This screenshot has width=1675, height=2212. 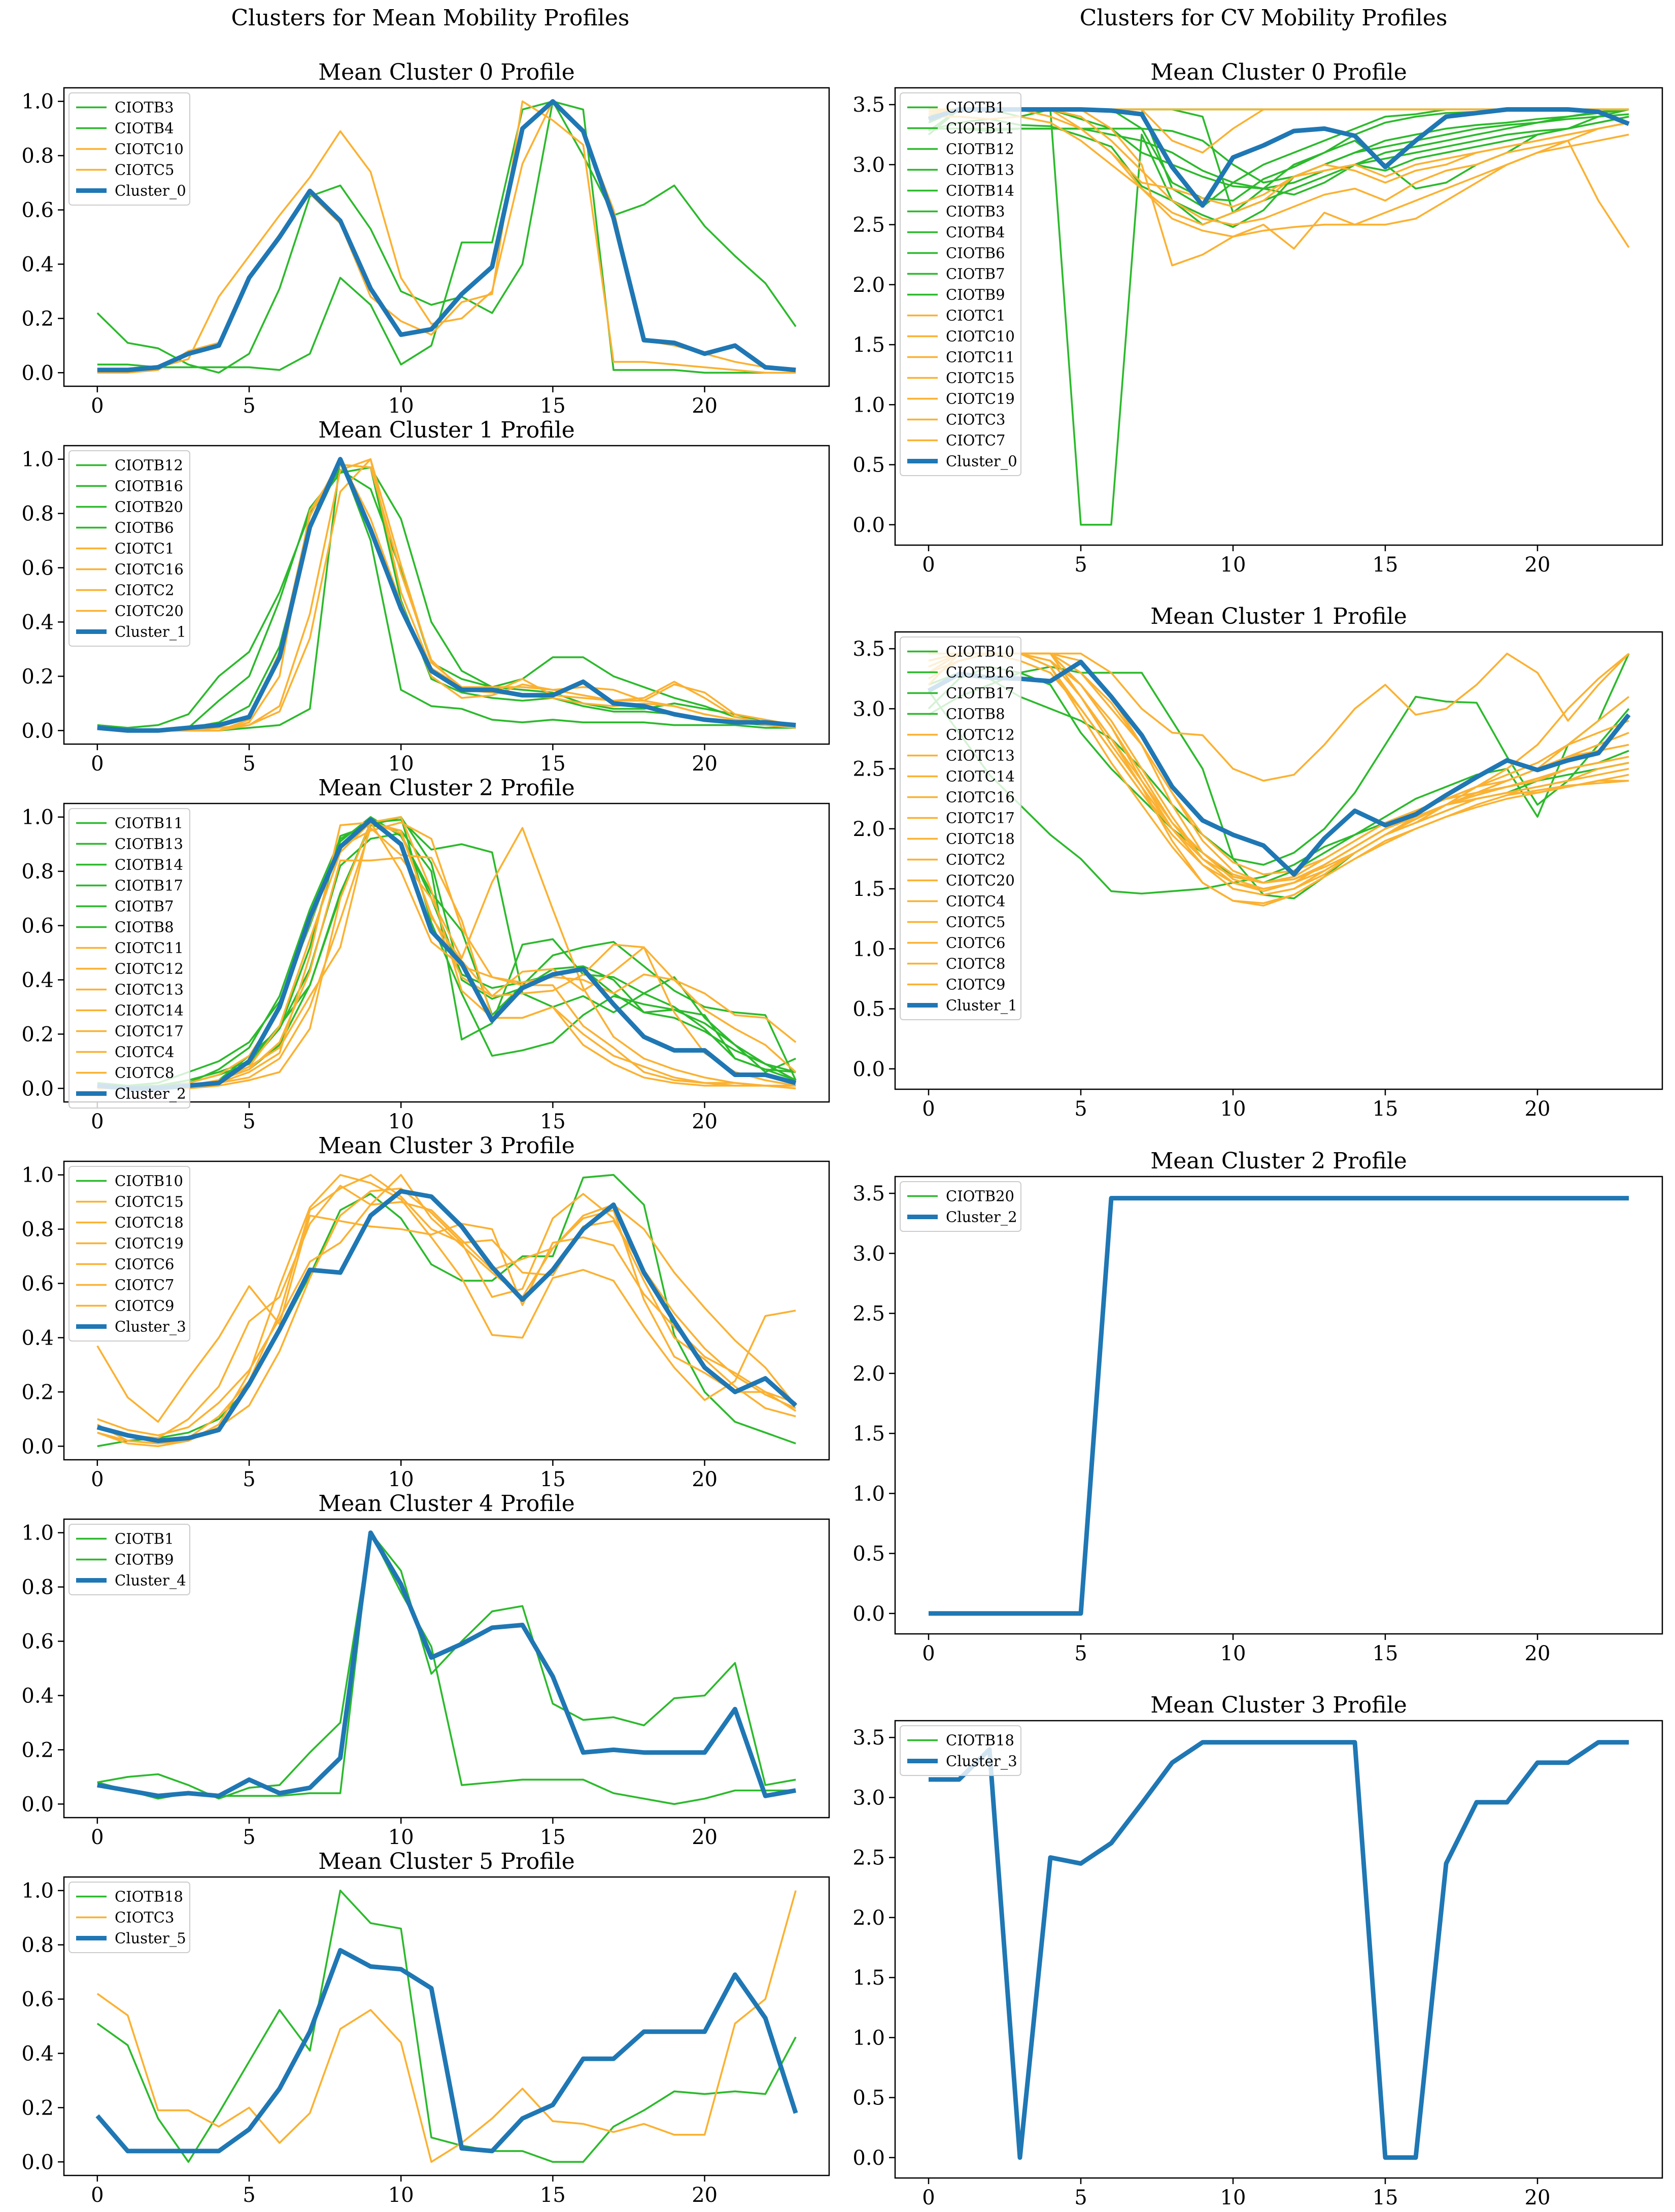 What do you see at coordinates (975, 922) in the screenshot?
I see `legend-label: CIOTC5` at bounding box center [975, 922].